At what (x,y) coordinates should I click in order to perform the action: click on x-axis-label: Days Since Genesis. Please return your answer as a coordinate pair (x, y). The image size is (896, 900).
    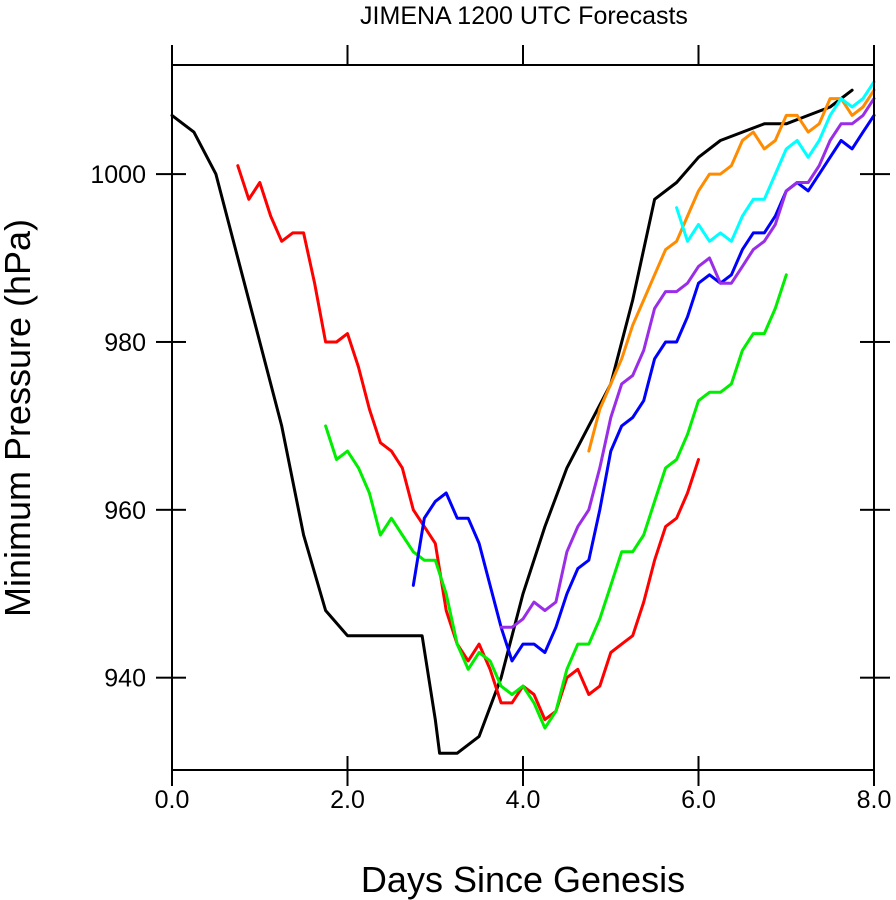
    Looking at the image, I should click on (523, 879).